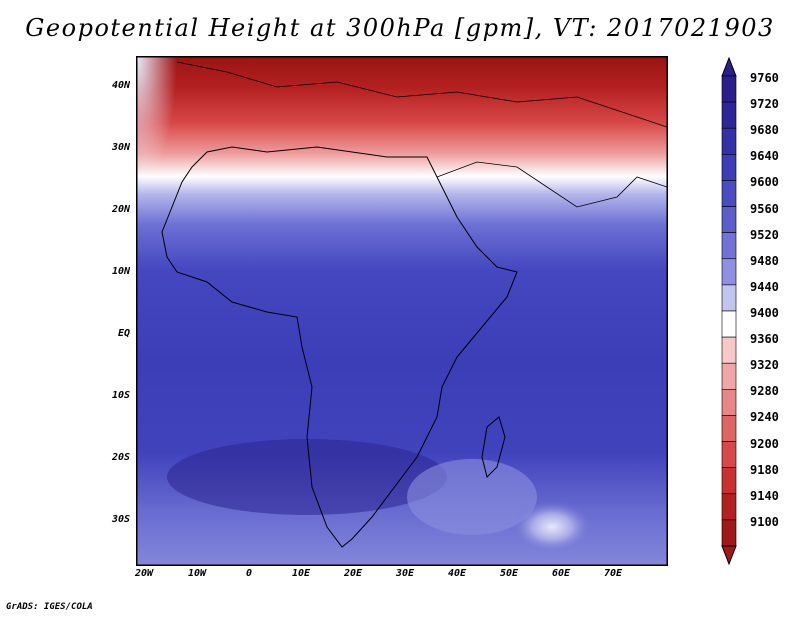 This screenshot has width=800, height=618. Describe the element at coordinates (120, 395) in the screenshot. I see `lat-label: 10S` at that location.